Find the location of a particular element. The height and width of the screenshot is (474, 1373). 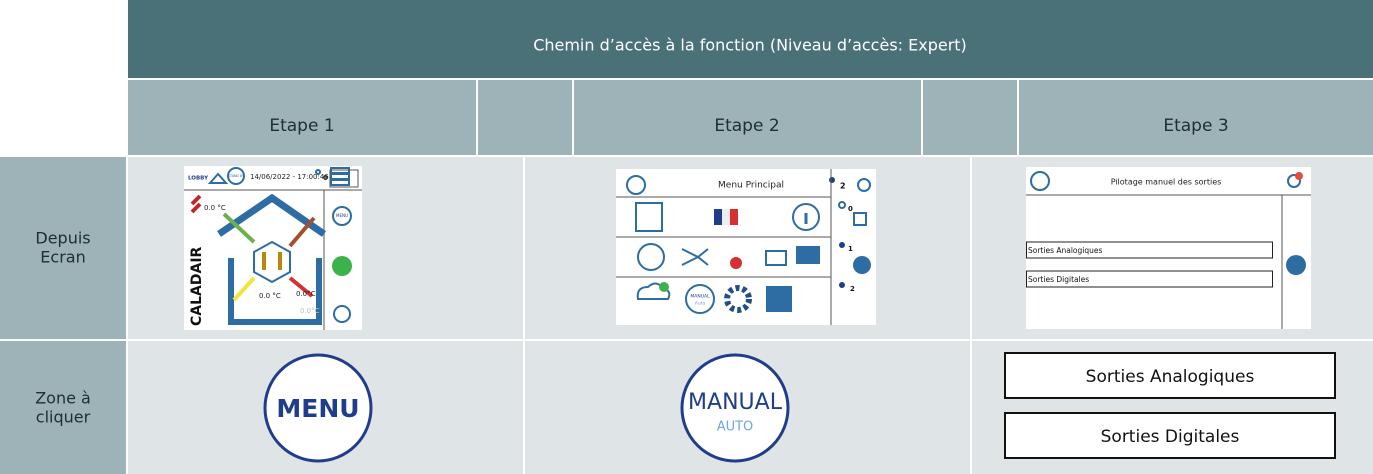

cloud-icon is located at coordinates (653, 291).